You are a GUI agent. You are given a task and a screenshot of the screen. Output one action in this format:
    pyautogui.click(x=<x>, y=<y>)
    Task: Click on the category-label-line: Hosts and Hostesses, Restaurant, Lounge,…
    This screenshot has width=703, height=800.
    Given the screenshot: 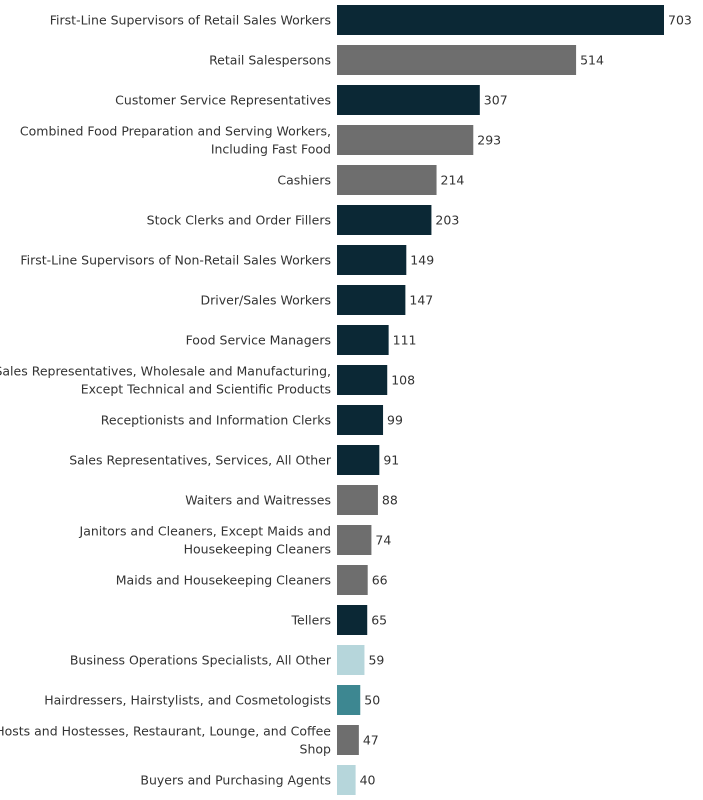 What is the action you would take?
    pyautogui.click(x=165, y=731)
    